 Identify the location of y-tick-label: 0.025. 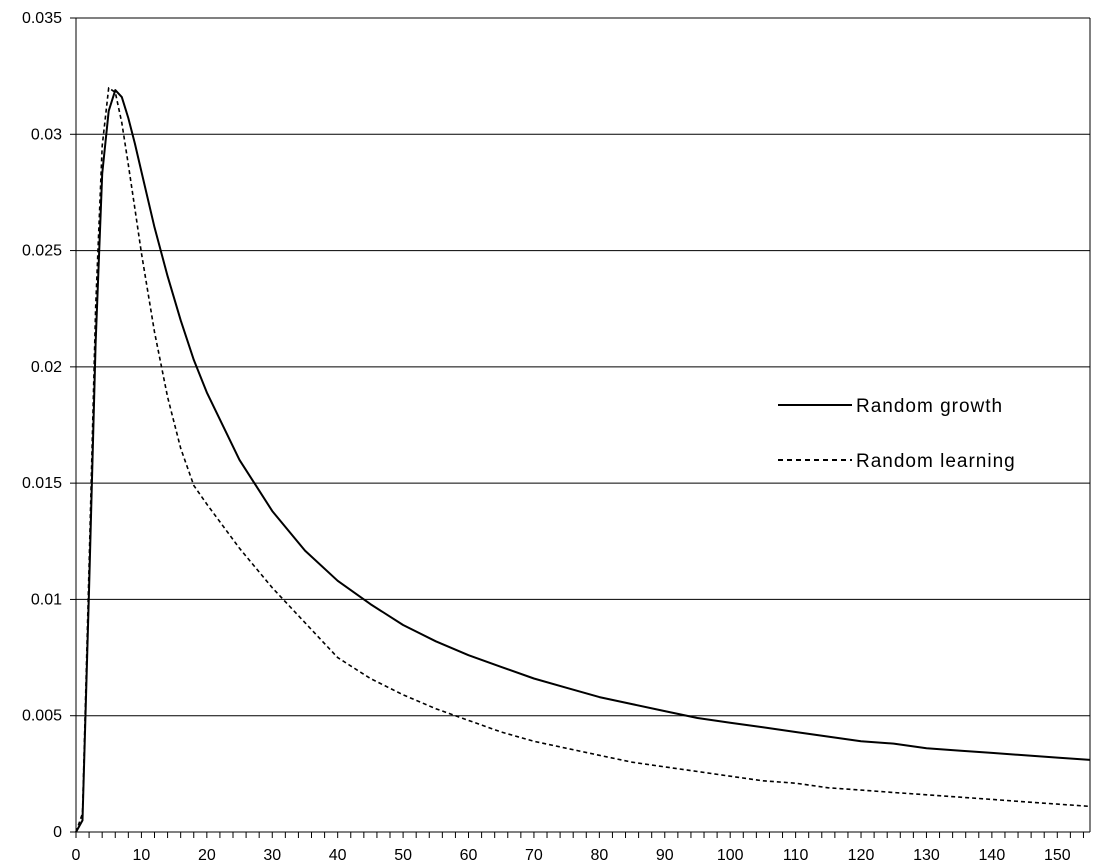
(42, 251).